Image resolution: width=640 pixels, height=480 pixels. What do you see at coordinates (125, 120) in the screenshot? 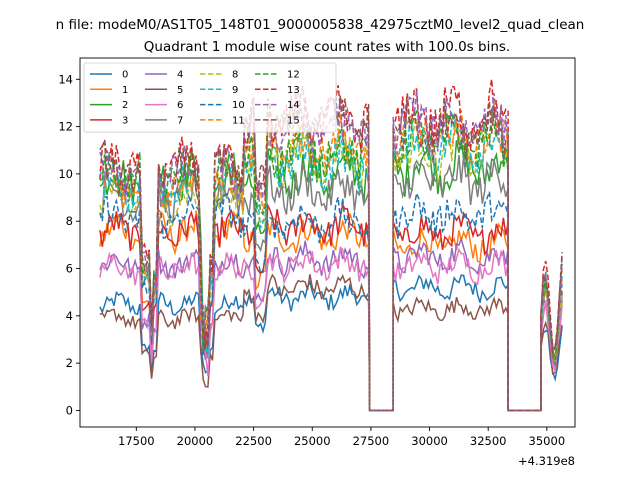
I see `legend-label-3: 3` at bounding box center [125, 120].